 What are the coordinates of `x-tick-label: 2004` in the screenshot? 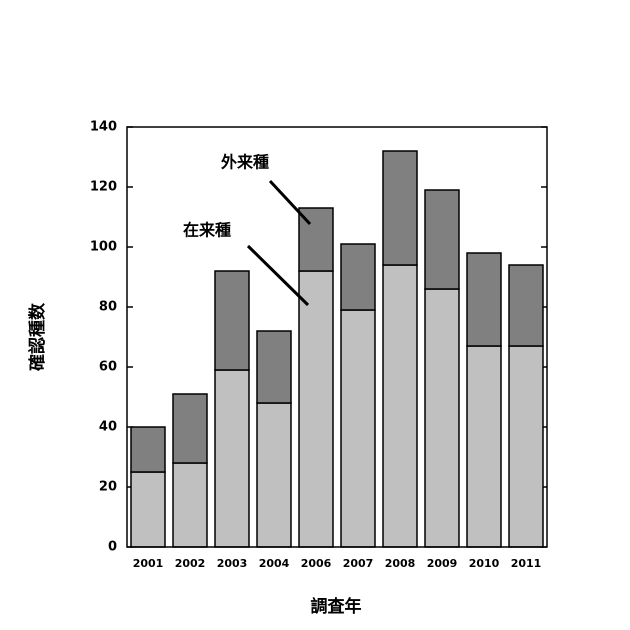 It's located at (274, 563).